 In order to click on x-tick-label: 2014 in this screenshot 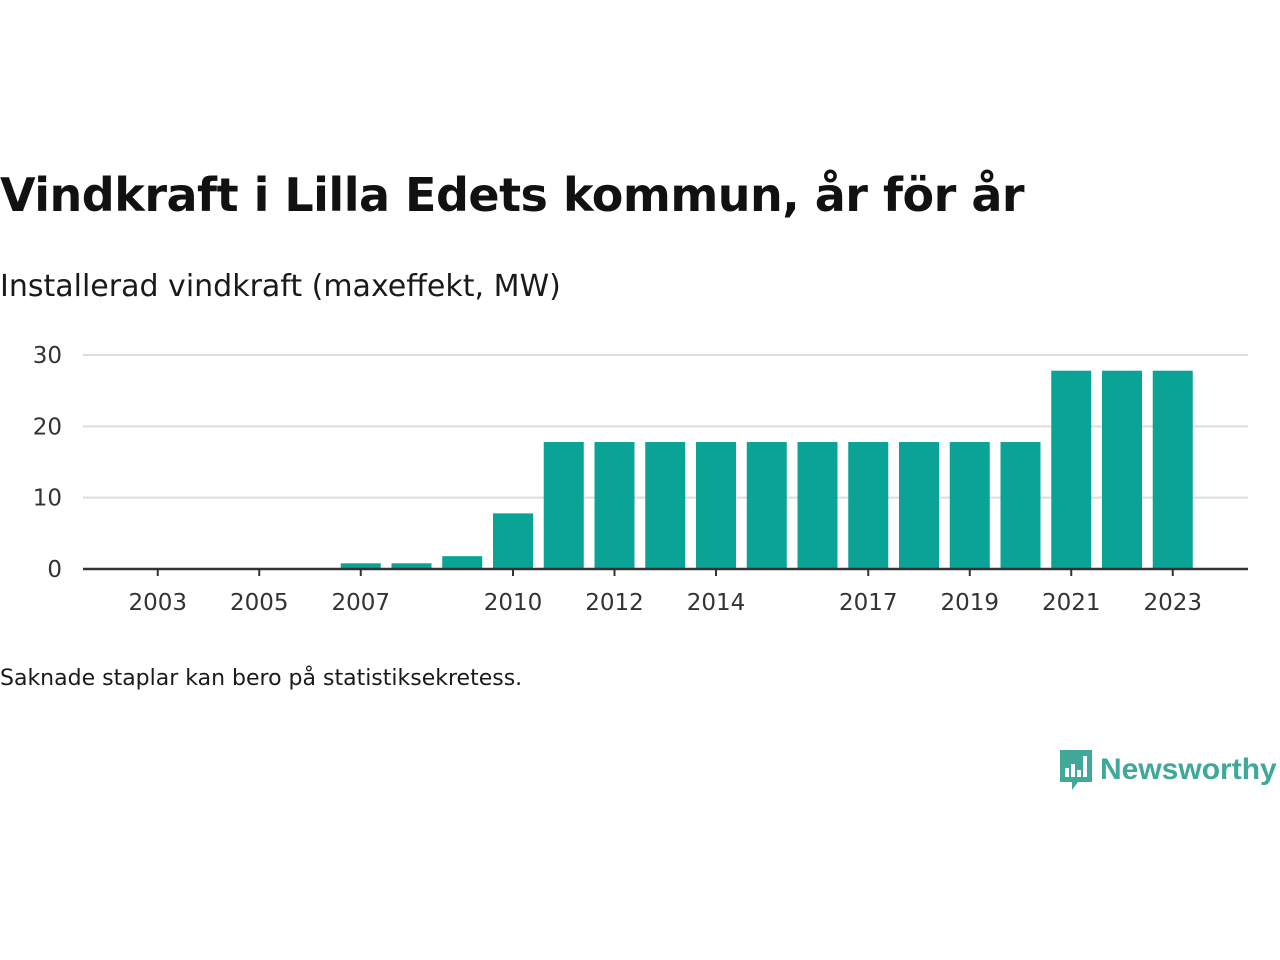, I will do `click(716, 603)`.